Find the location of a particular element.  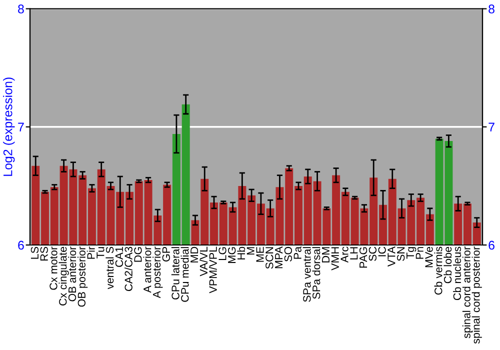

x-tick-label: MD is located at coordinates (194, 254).